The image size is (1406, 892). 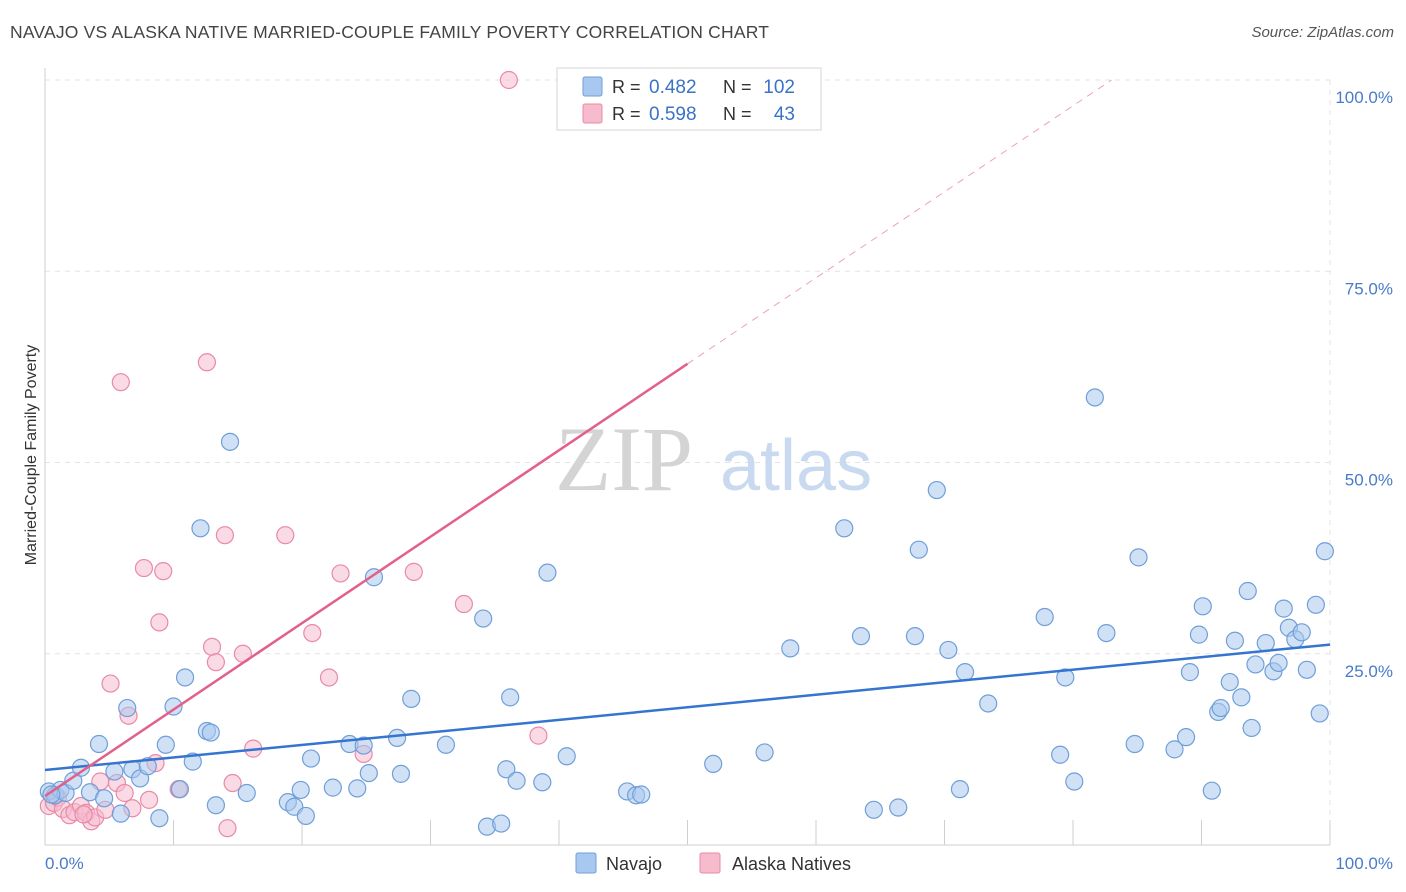 What do you see at coordinates (1364, 97) in the screenshot?
I see `y-tick-label-3: 100.0%` at bounding box center [1364, 97].